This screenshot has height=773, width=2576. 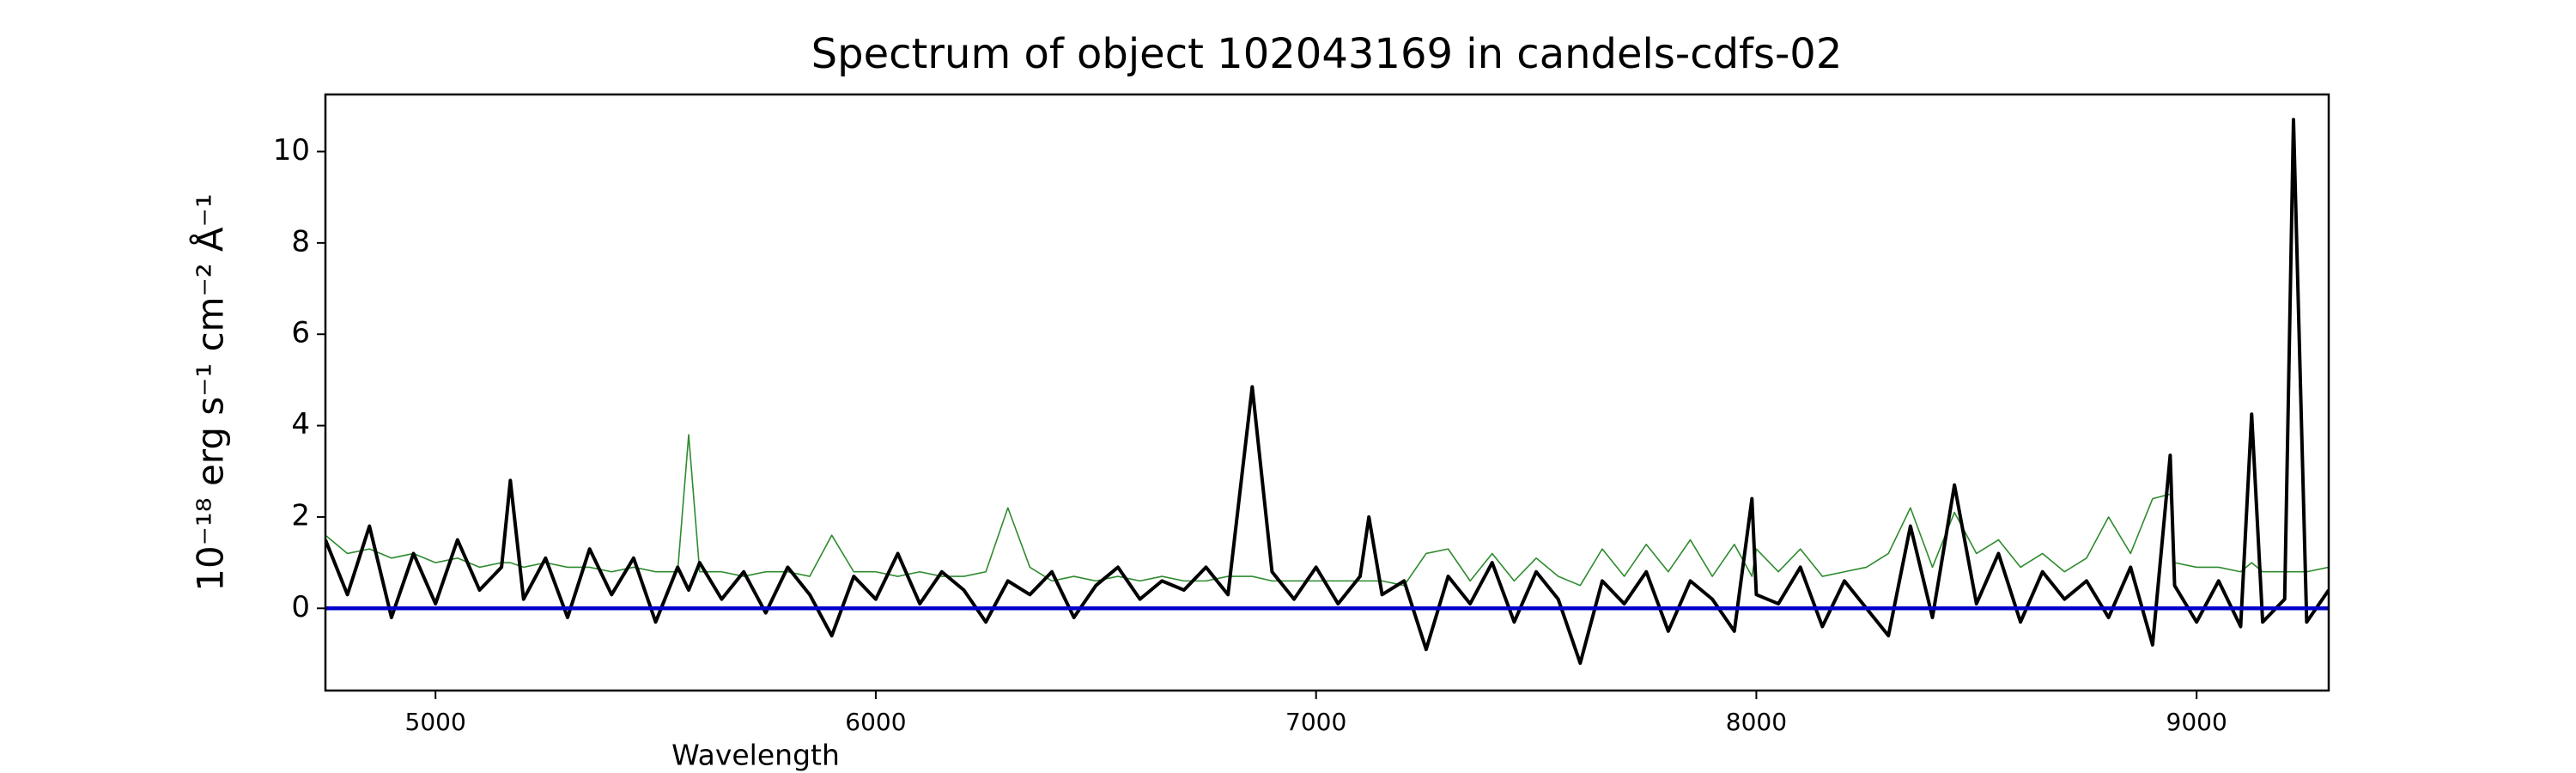 I want to click on x-tick-label: 9000, so click(x=2196, y=722).